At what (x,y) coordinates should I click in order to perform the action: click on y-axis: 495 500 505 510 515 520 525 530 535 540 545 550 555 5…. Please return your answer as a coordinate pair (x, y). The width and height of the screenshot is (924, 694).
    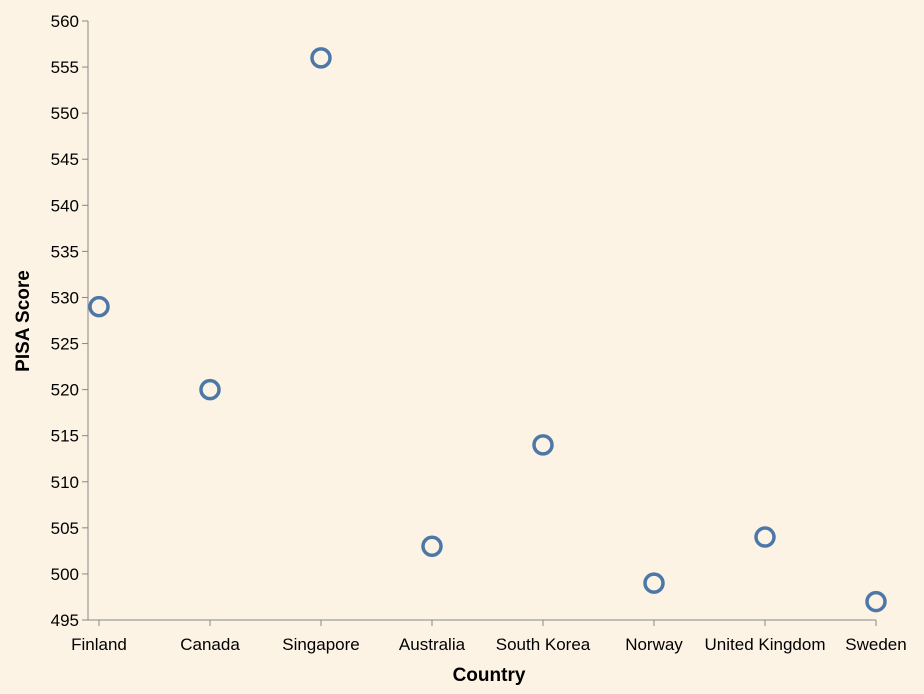
    Looking at the image, I should click on (70, 321).